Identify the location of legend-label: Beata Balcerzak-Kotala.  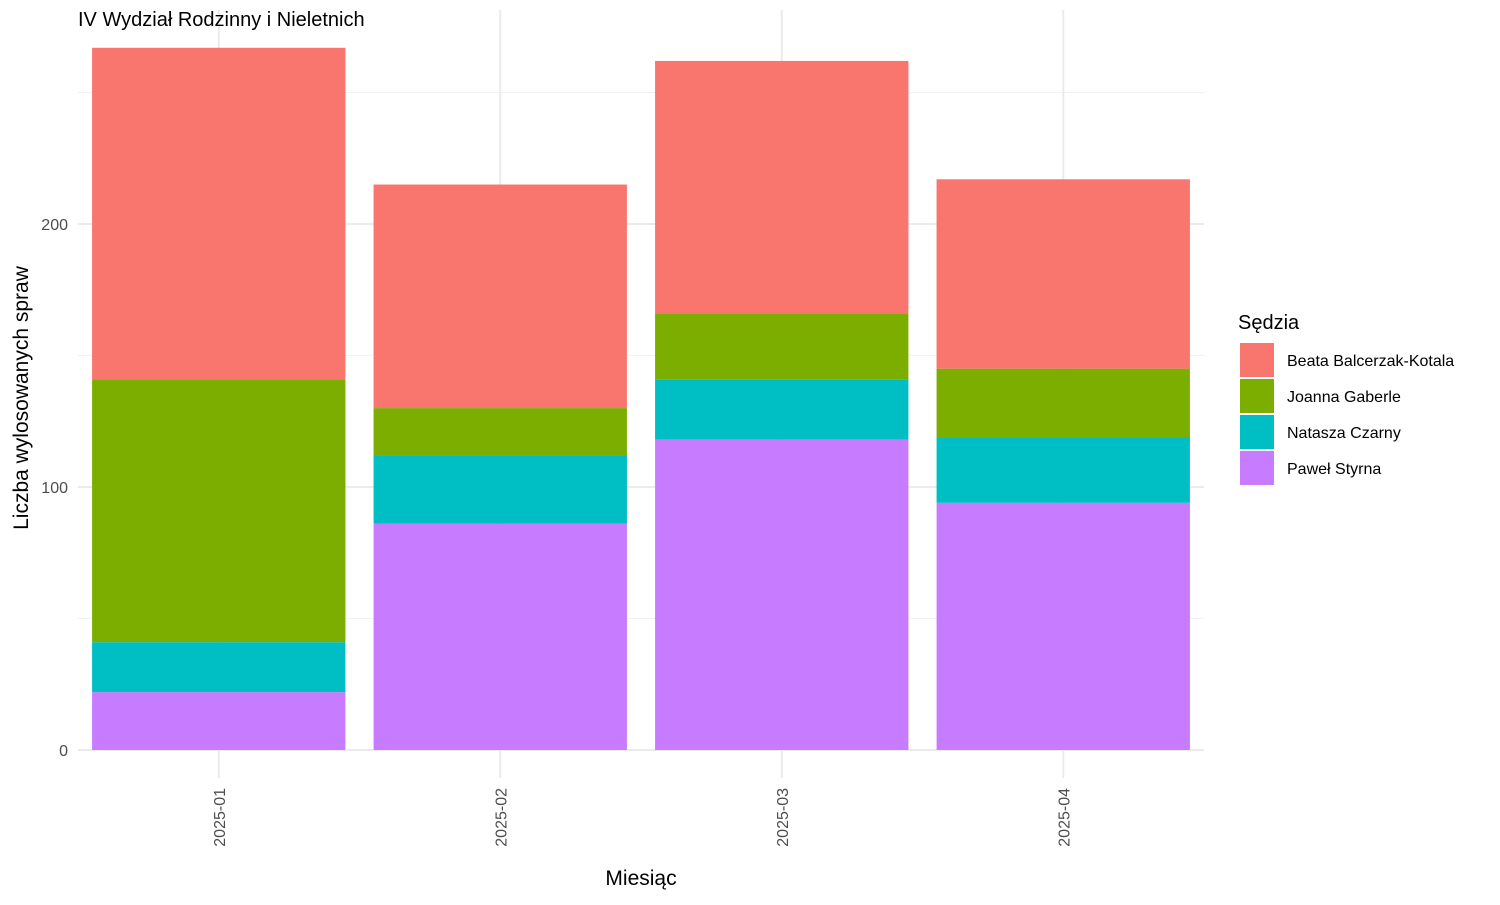
(1370, 361).